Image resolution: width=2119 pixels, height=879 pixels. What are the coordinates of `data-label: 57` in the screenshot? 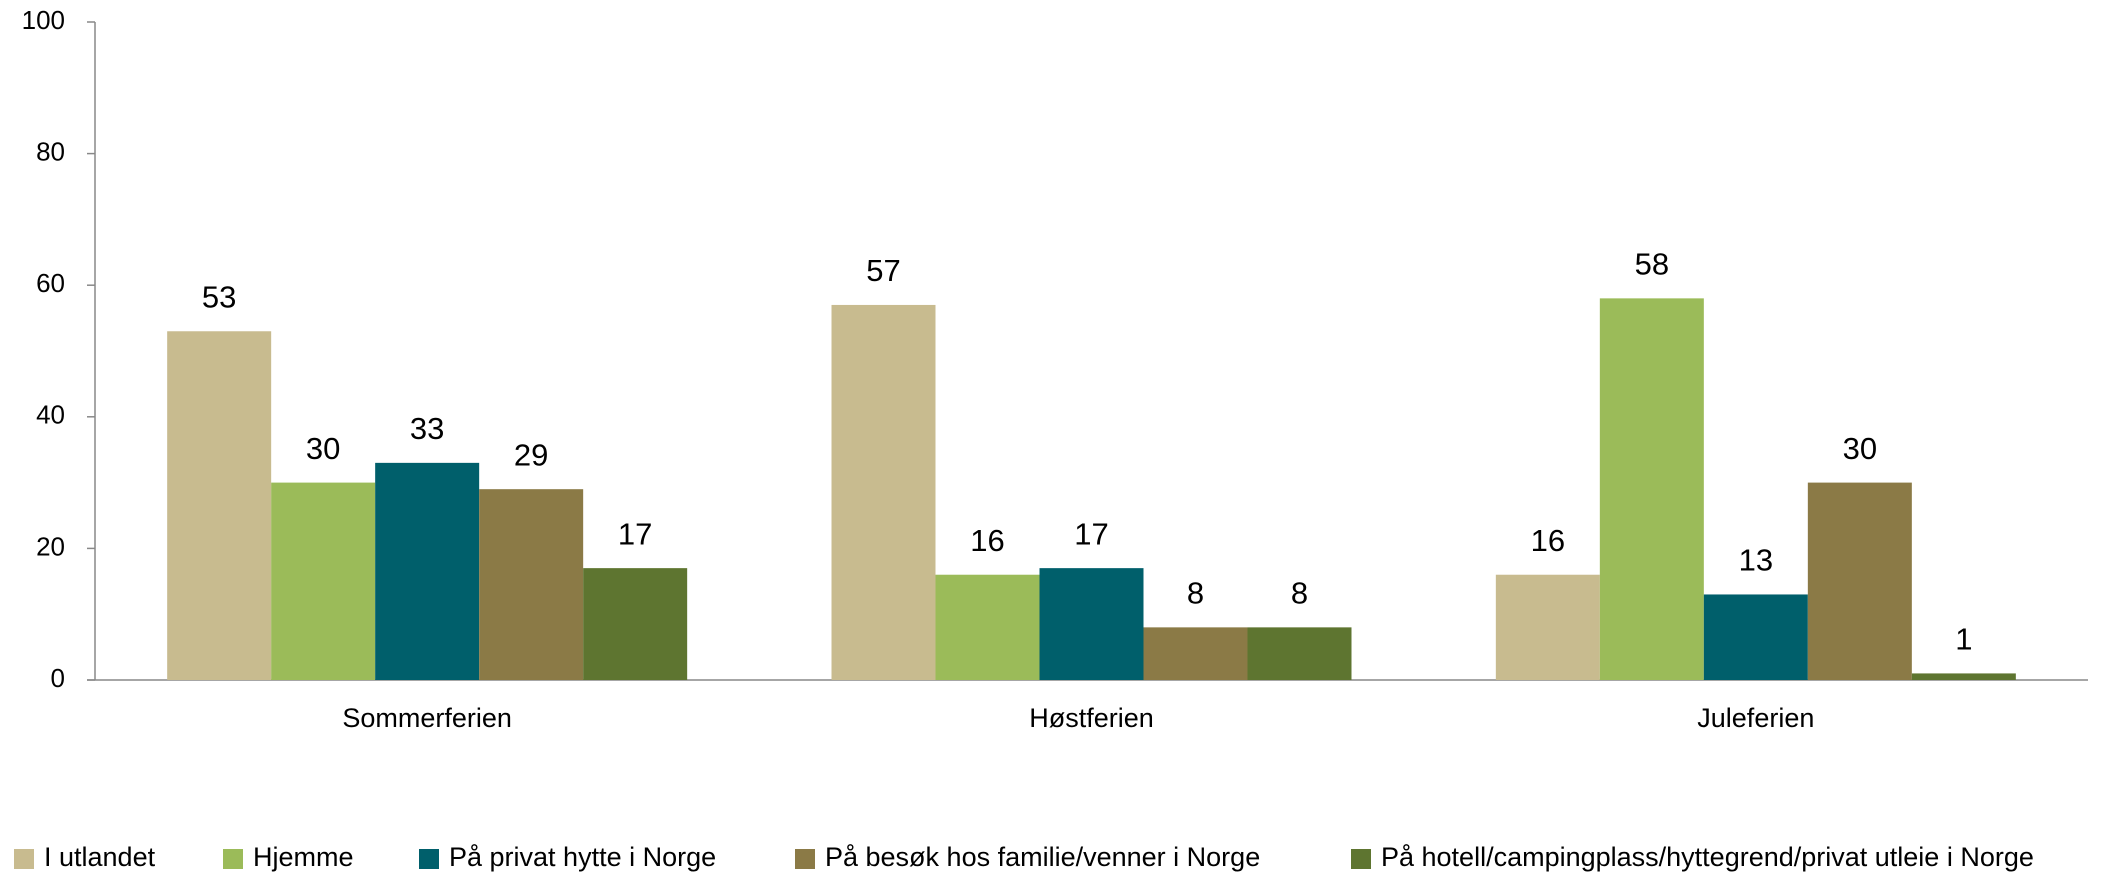 It's located at (883, 270).